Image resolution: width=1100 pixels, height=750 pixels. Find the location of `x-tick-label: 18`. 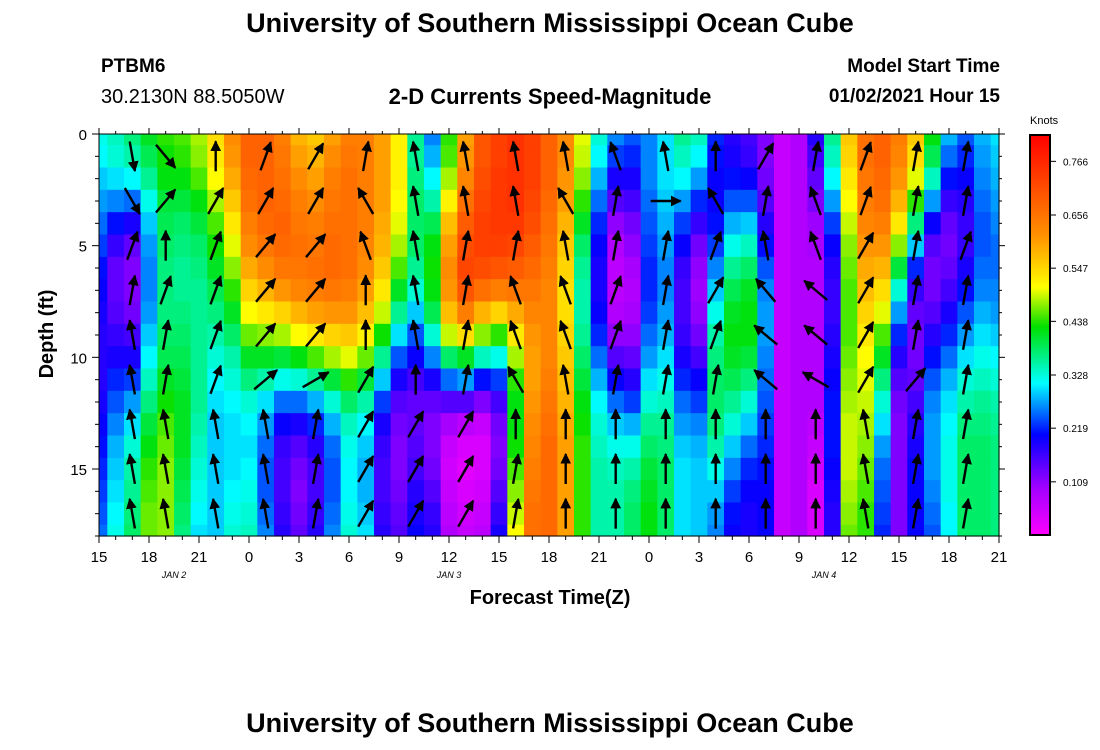

x-tick-label: 18 is located at coordinates (949, 557).